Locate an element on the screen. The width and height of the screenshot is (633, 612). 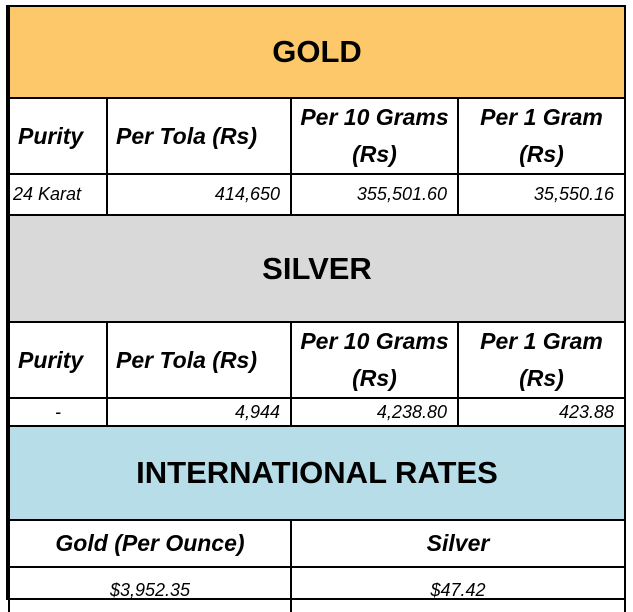
gold-title: GOLD is located at coordinates (317, 51).